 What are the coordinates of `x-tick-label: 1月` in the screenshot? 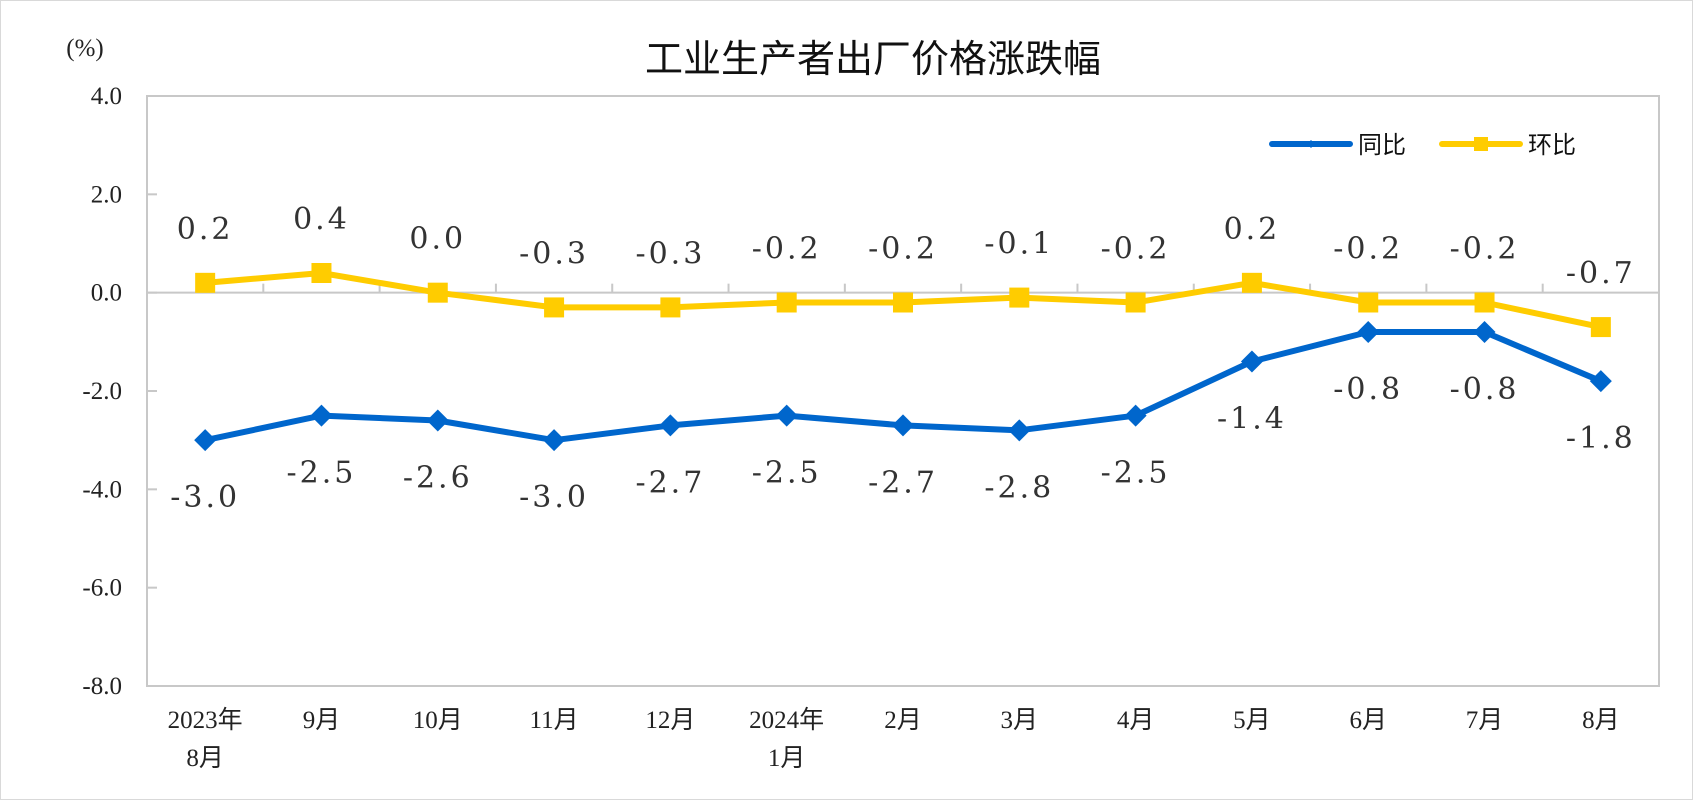 It's located at (787, 758).